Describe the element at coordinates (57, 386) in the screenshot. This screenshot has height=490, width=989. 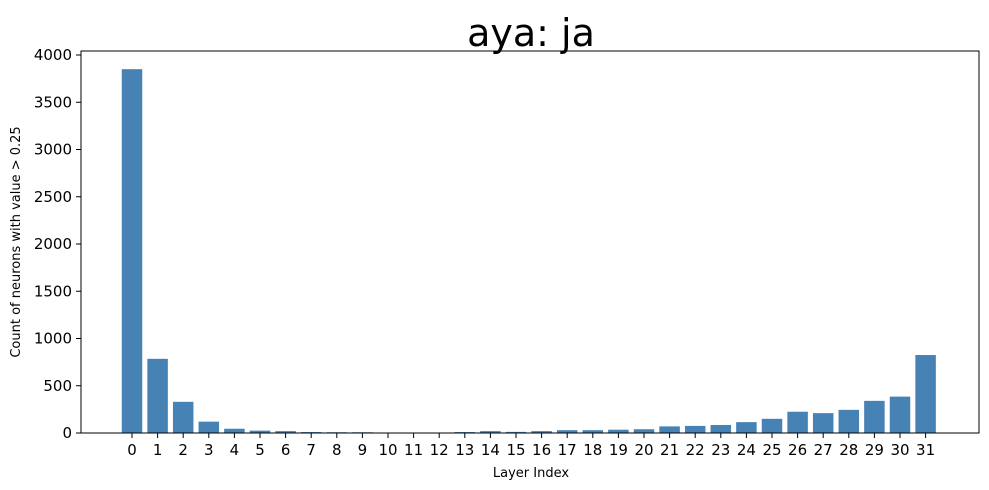
I see `y-tick-label: 500` at that location.